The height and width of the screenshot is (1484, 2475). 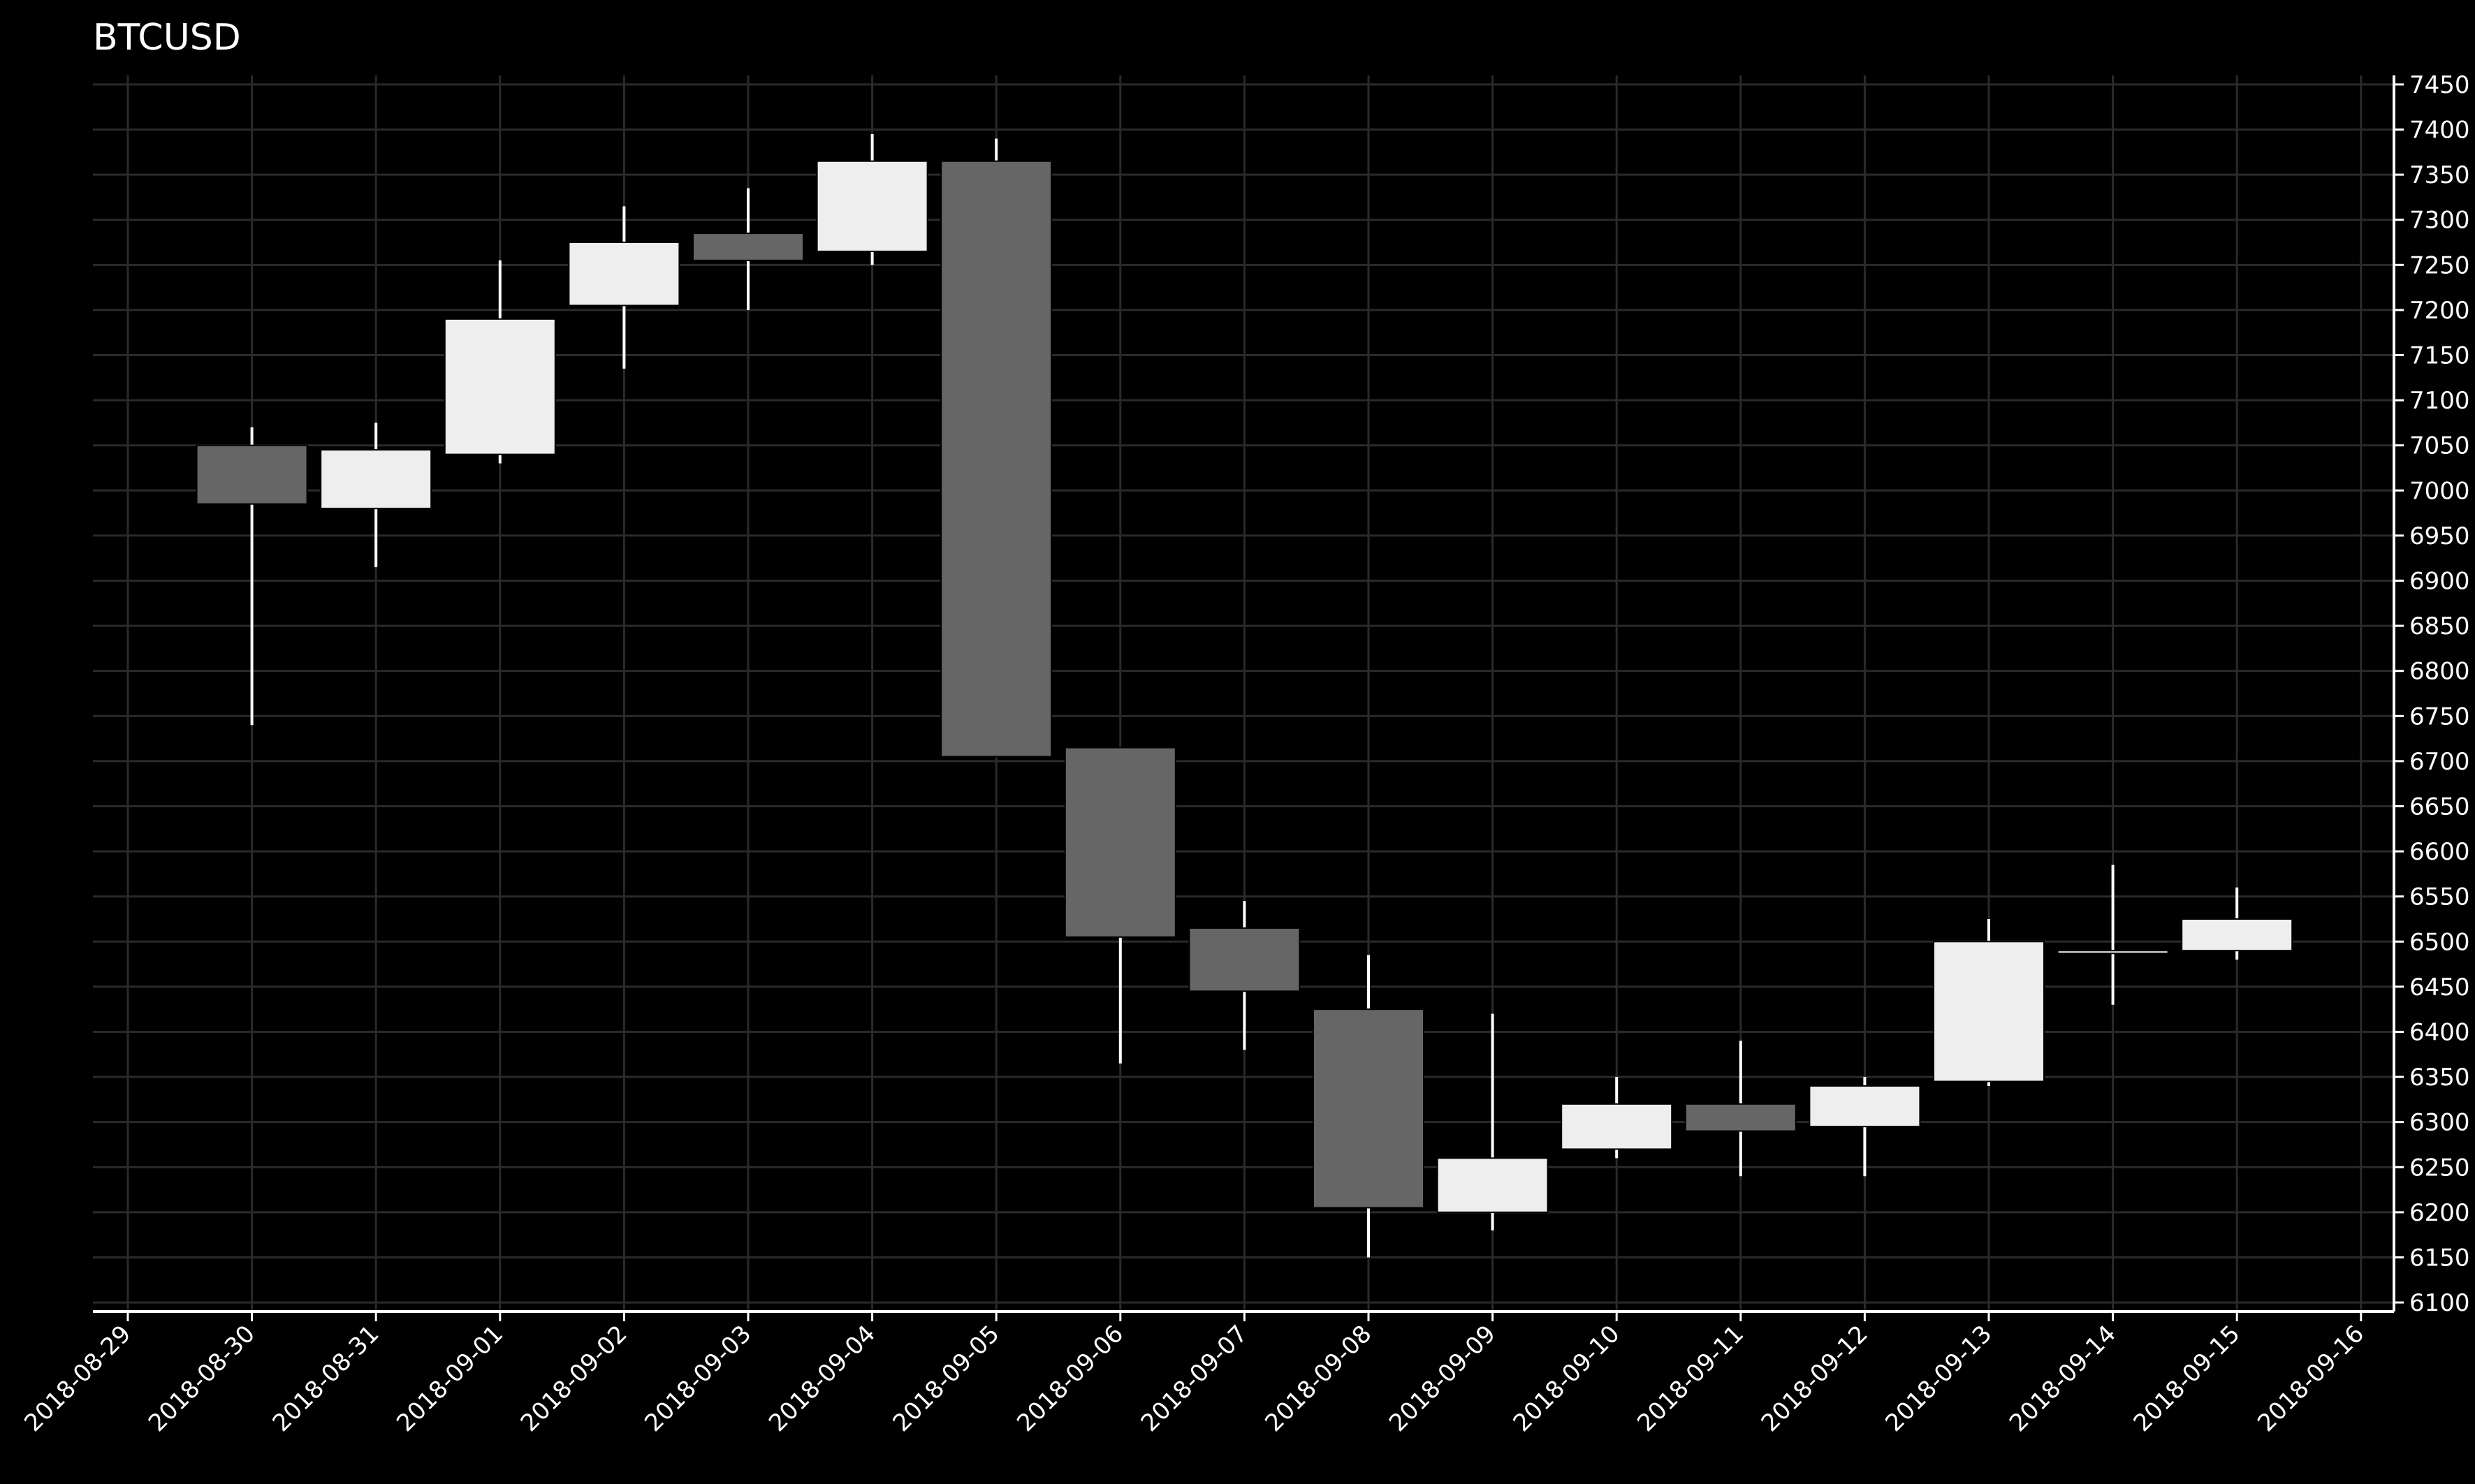 What do you see at coordinates (2439, 1258) in the screenshot?
I see `y-tick-label: 6150` at bounding box center [2439, 1258].